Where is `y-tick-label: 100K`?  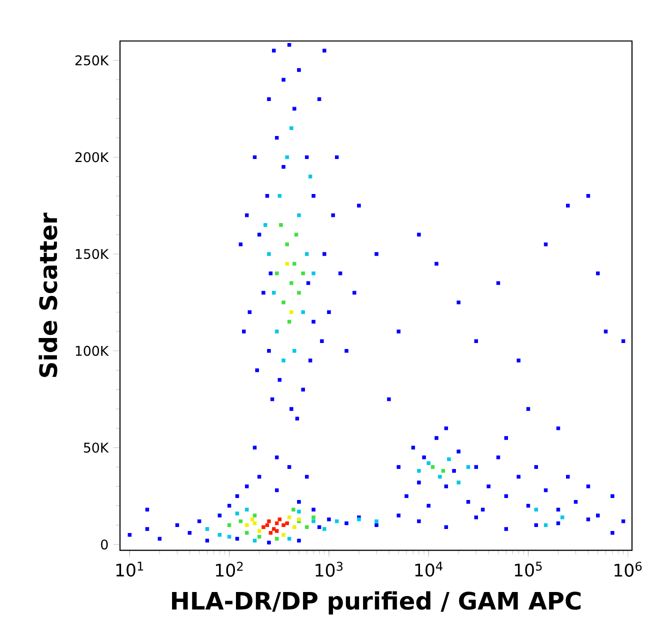
y-tick-label: 100K is located at coordinates (92, 351).